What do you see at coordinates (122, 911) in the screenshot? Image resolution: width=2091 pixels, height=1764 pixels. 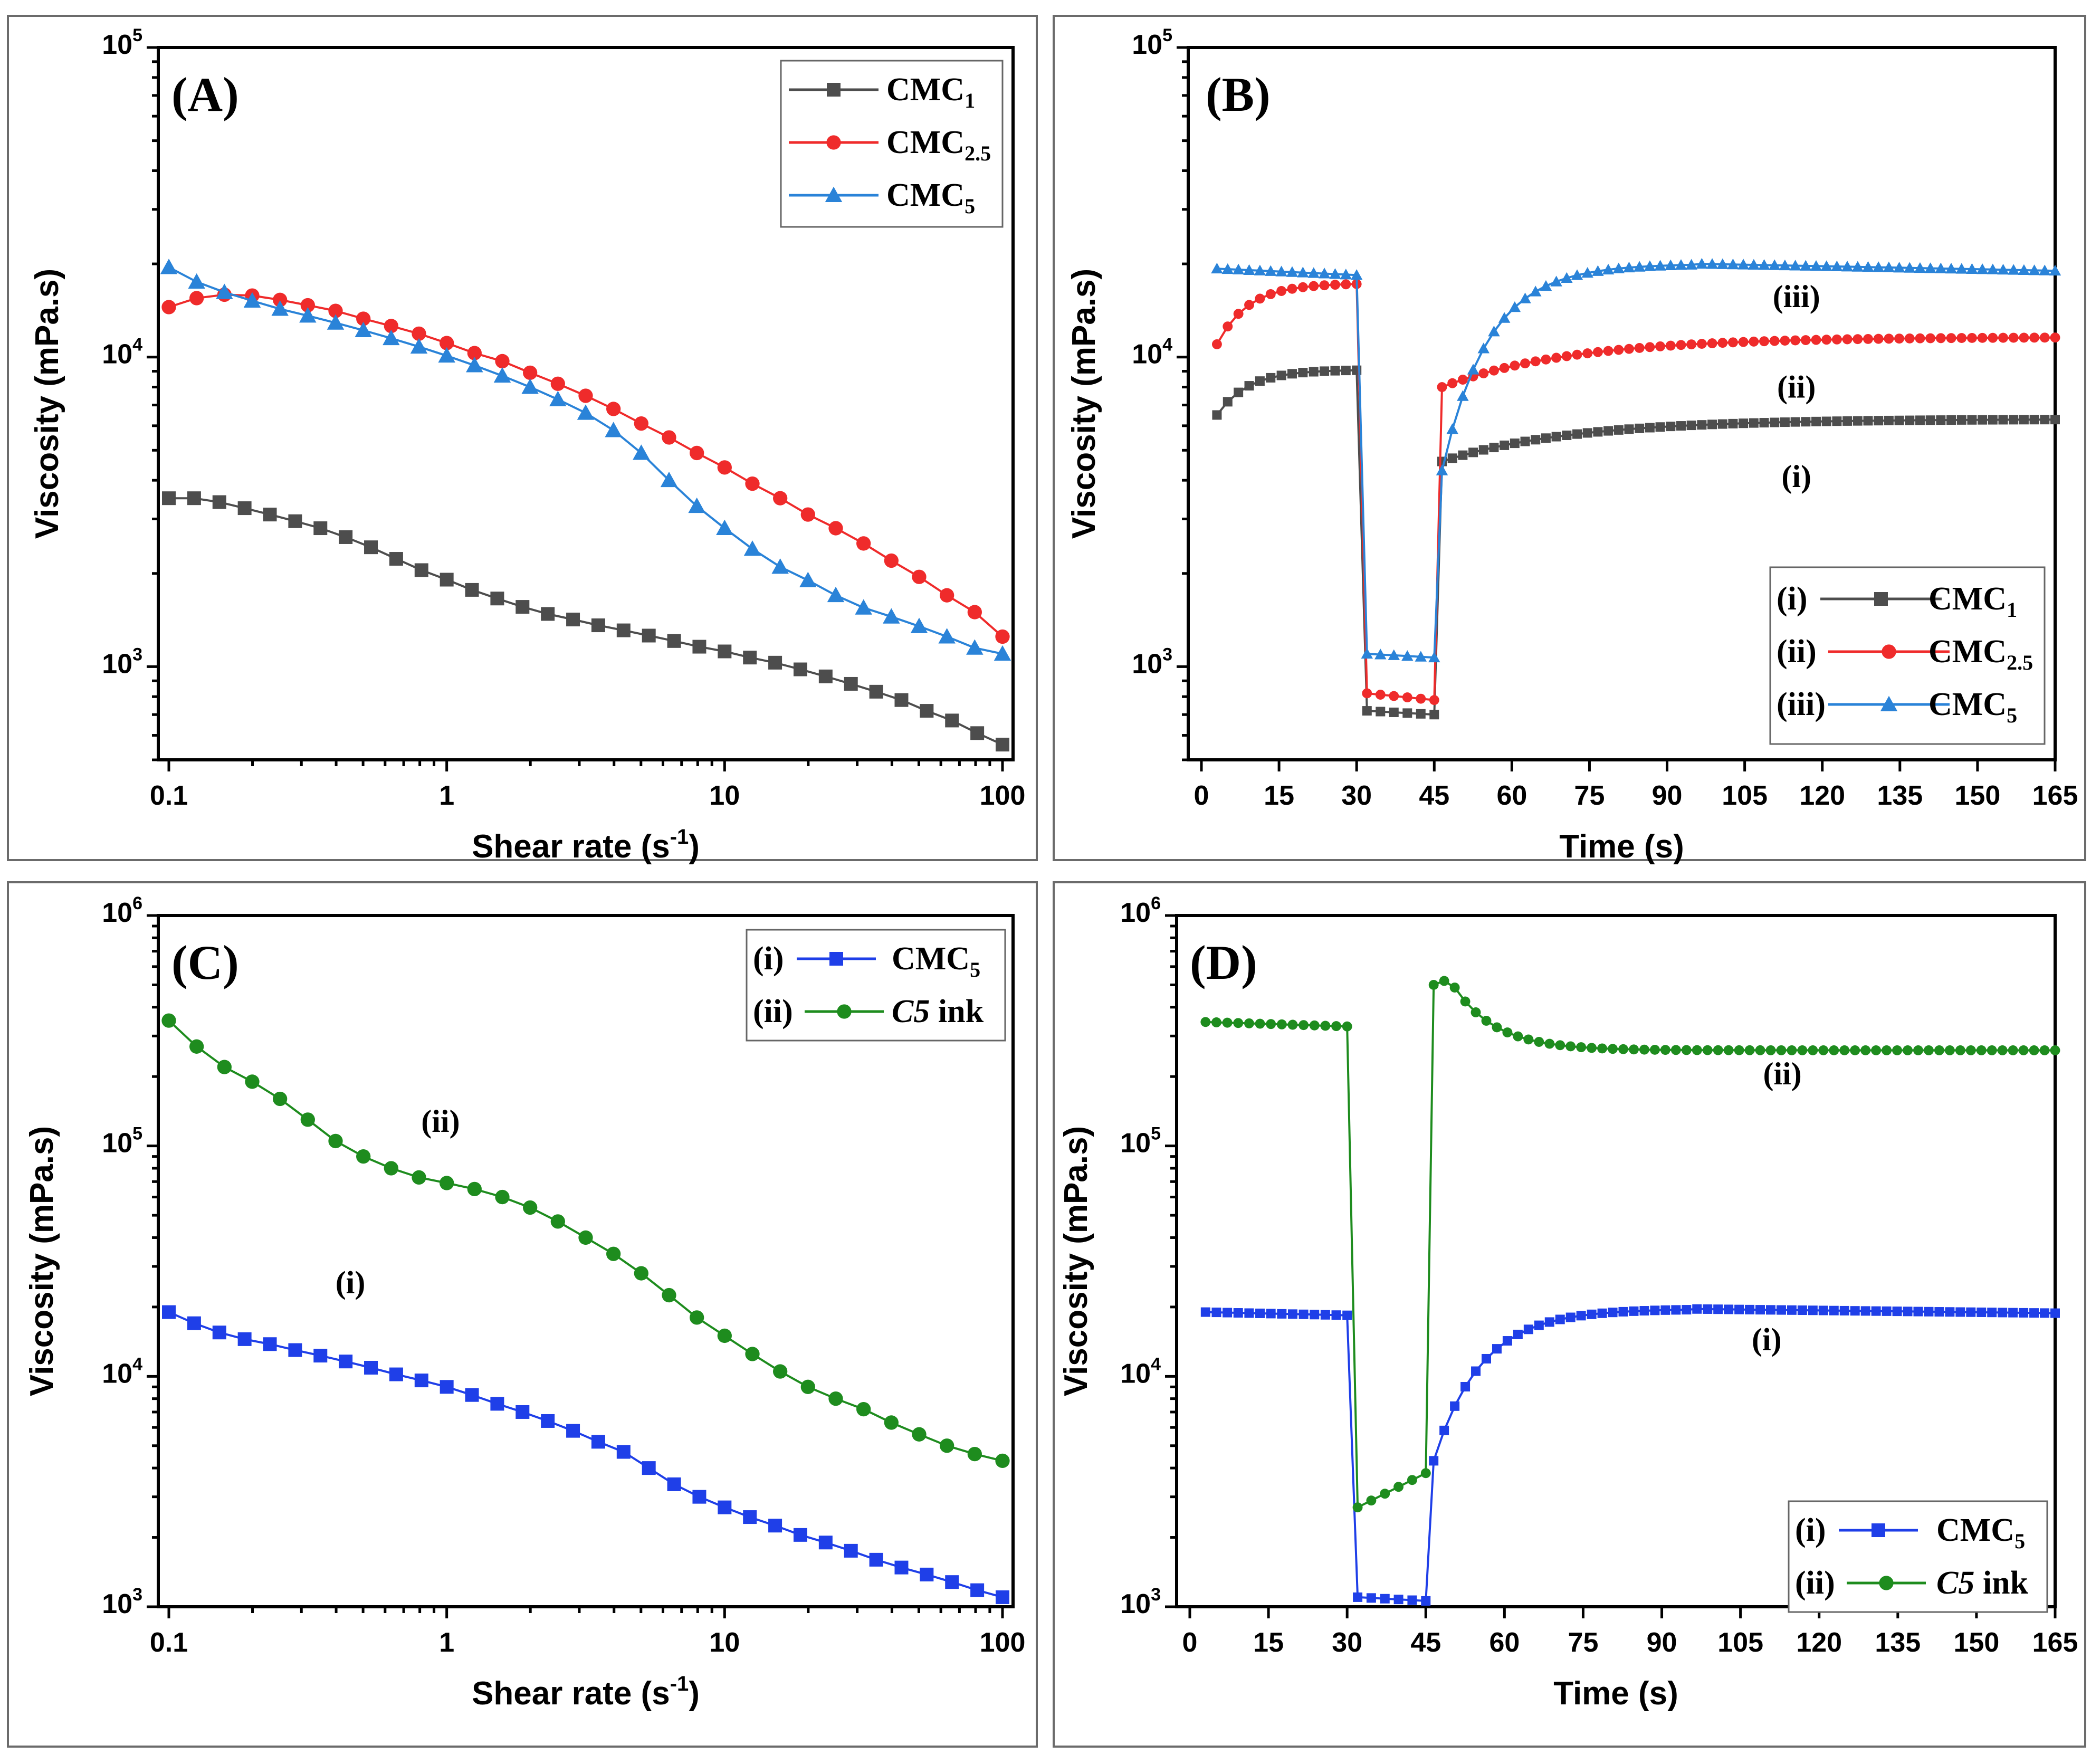 I see `y-tick-label: 106` at bounding box center [122, 911].